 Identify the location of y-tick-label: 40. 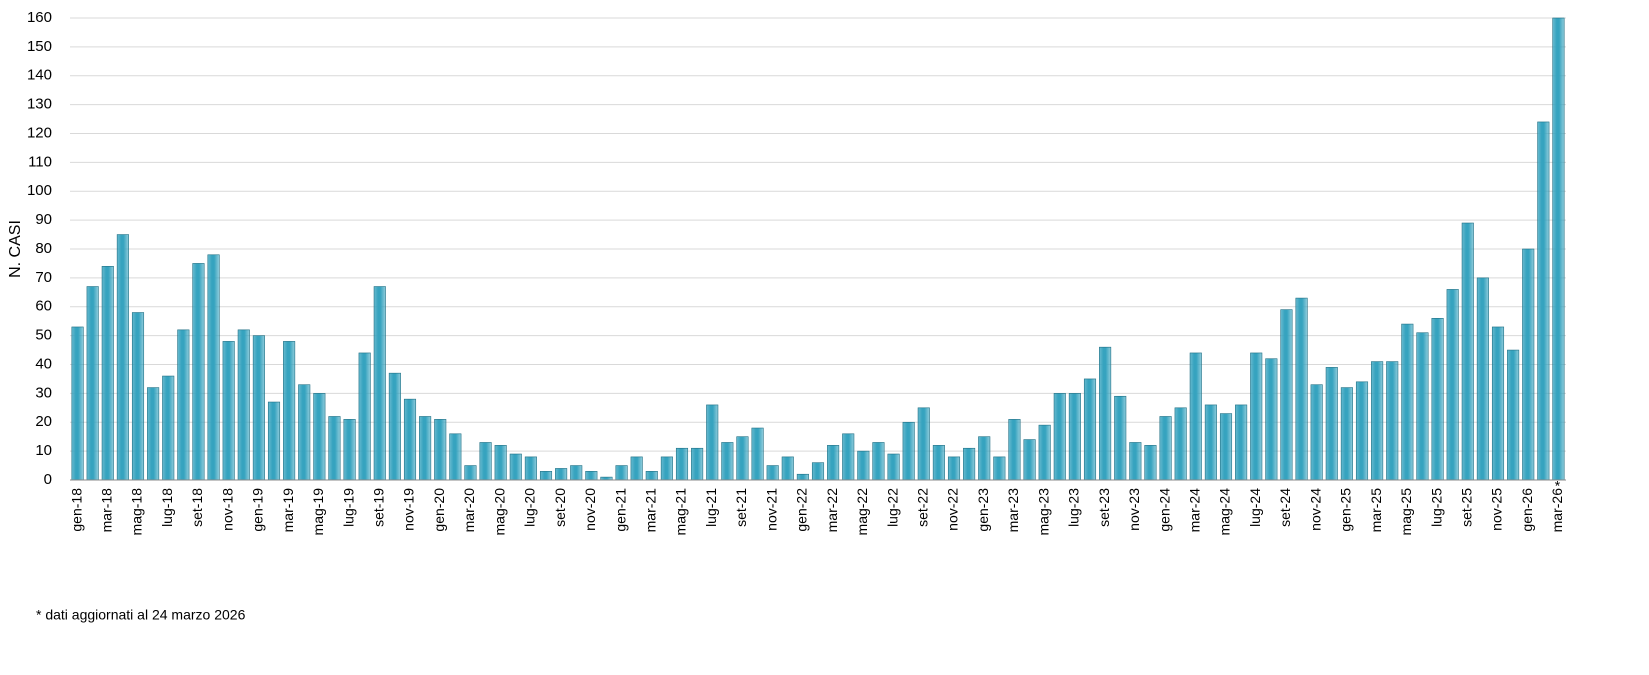
(43, 363).